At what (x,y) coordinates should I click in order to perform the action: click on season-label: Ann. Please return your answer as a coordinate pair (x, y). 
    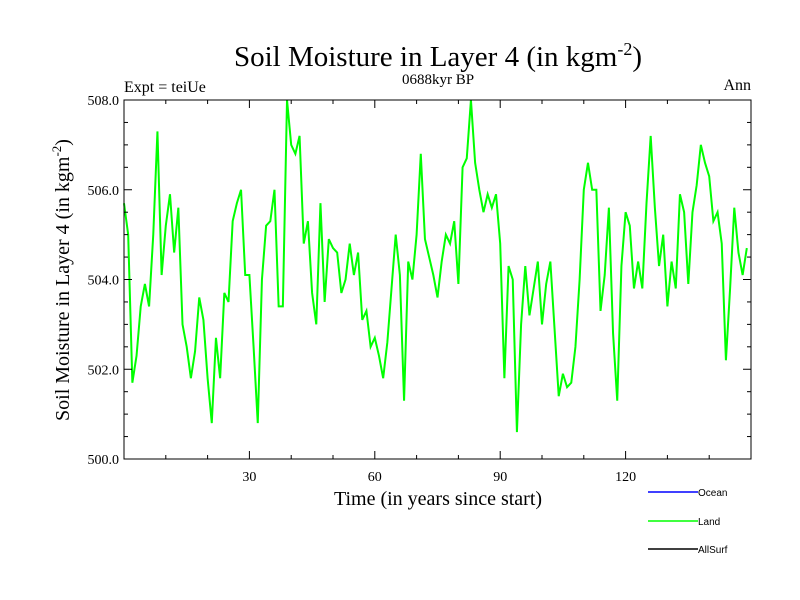
    Looking at the image, I should click on (737, 85).